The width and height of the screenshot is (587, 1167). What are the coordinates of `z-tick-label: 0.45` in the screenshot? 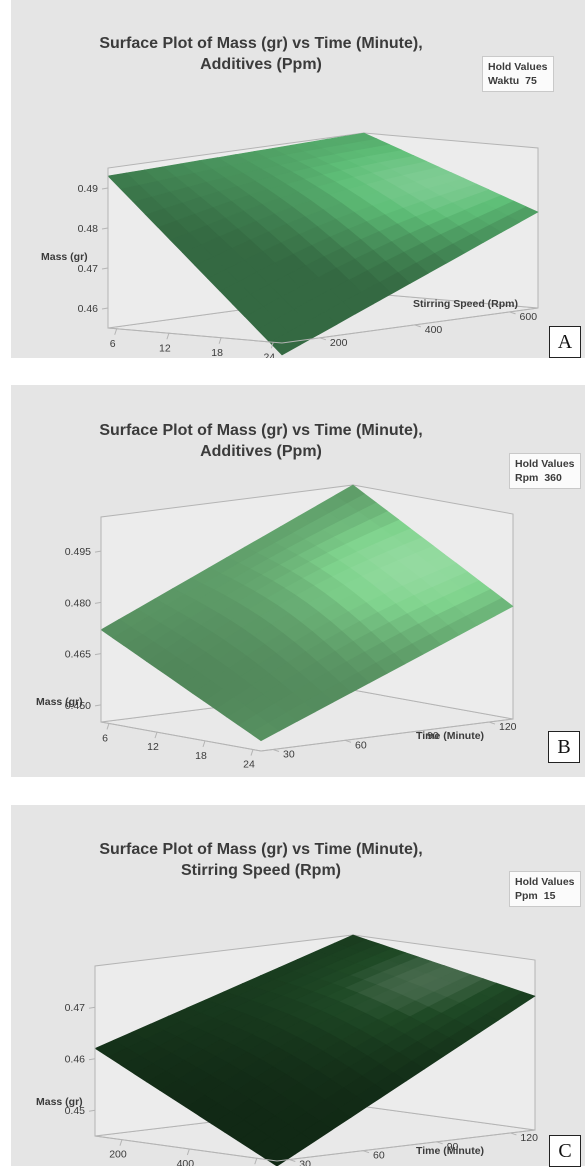 It's located at (75, 1111).